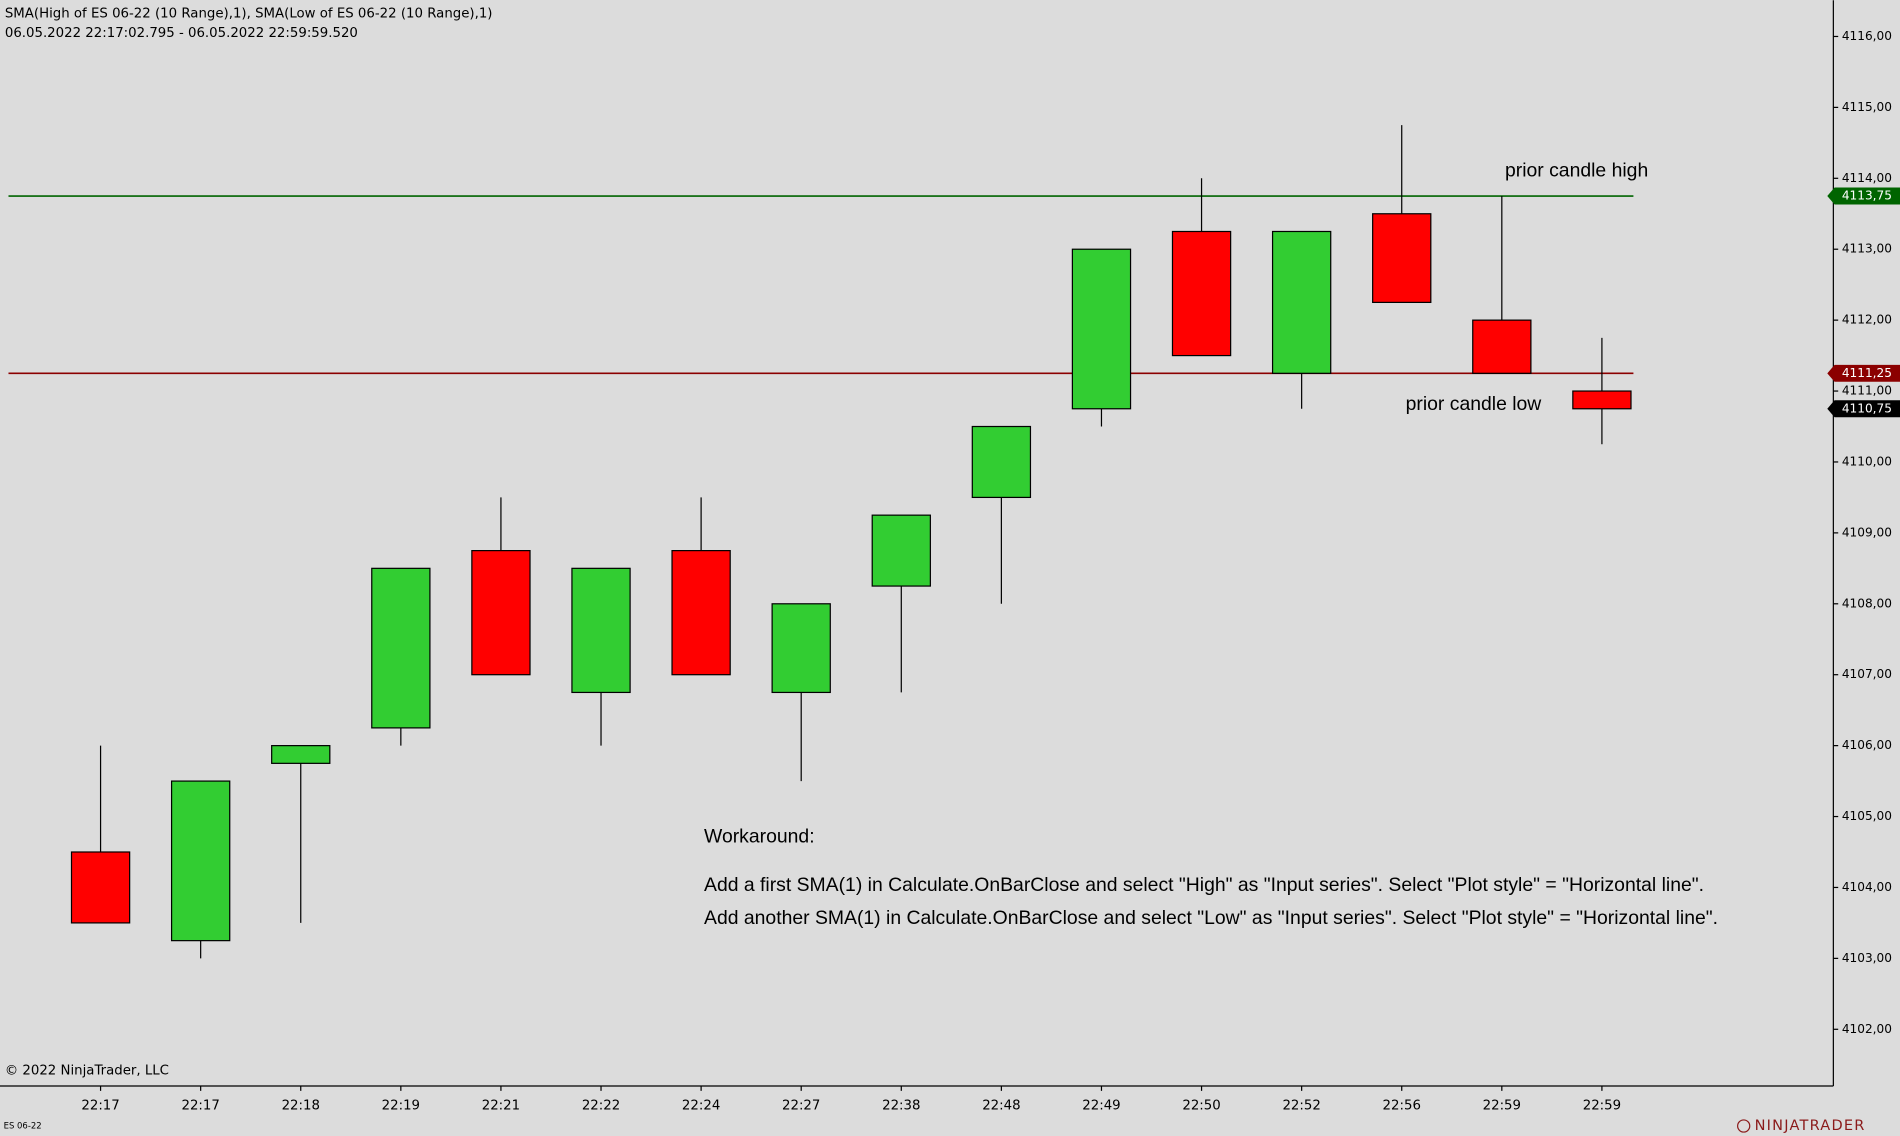 The width and height of the screenshot is (1900, 1136). What do you see at coordinates (1576, 170) in the screenshot?
I see `annotation: prior candle high` at bounding box center [1576, 170].